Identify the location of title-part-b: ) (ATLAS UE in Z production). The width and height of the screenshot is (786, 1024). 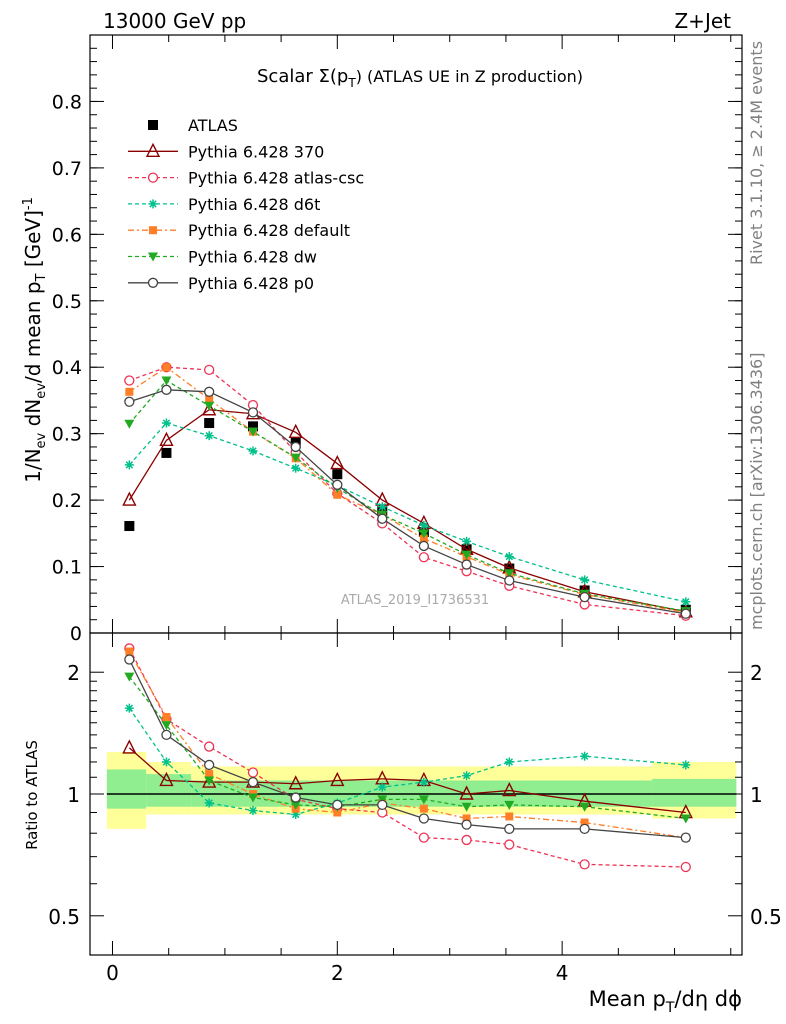
(469, 76).